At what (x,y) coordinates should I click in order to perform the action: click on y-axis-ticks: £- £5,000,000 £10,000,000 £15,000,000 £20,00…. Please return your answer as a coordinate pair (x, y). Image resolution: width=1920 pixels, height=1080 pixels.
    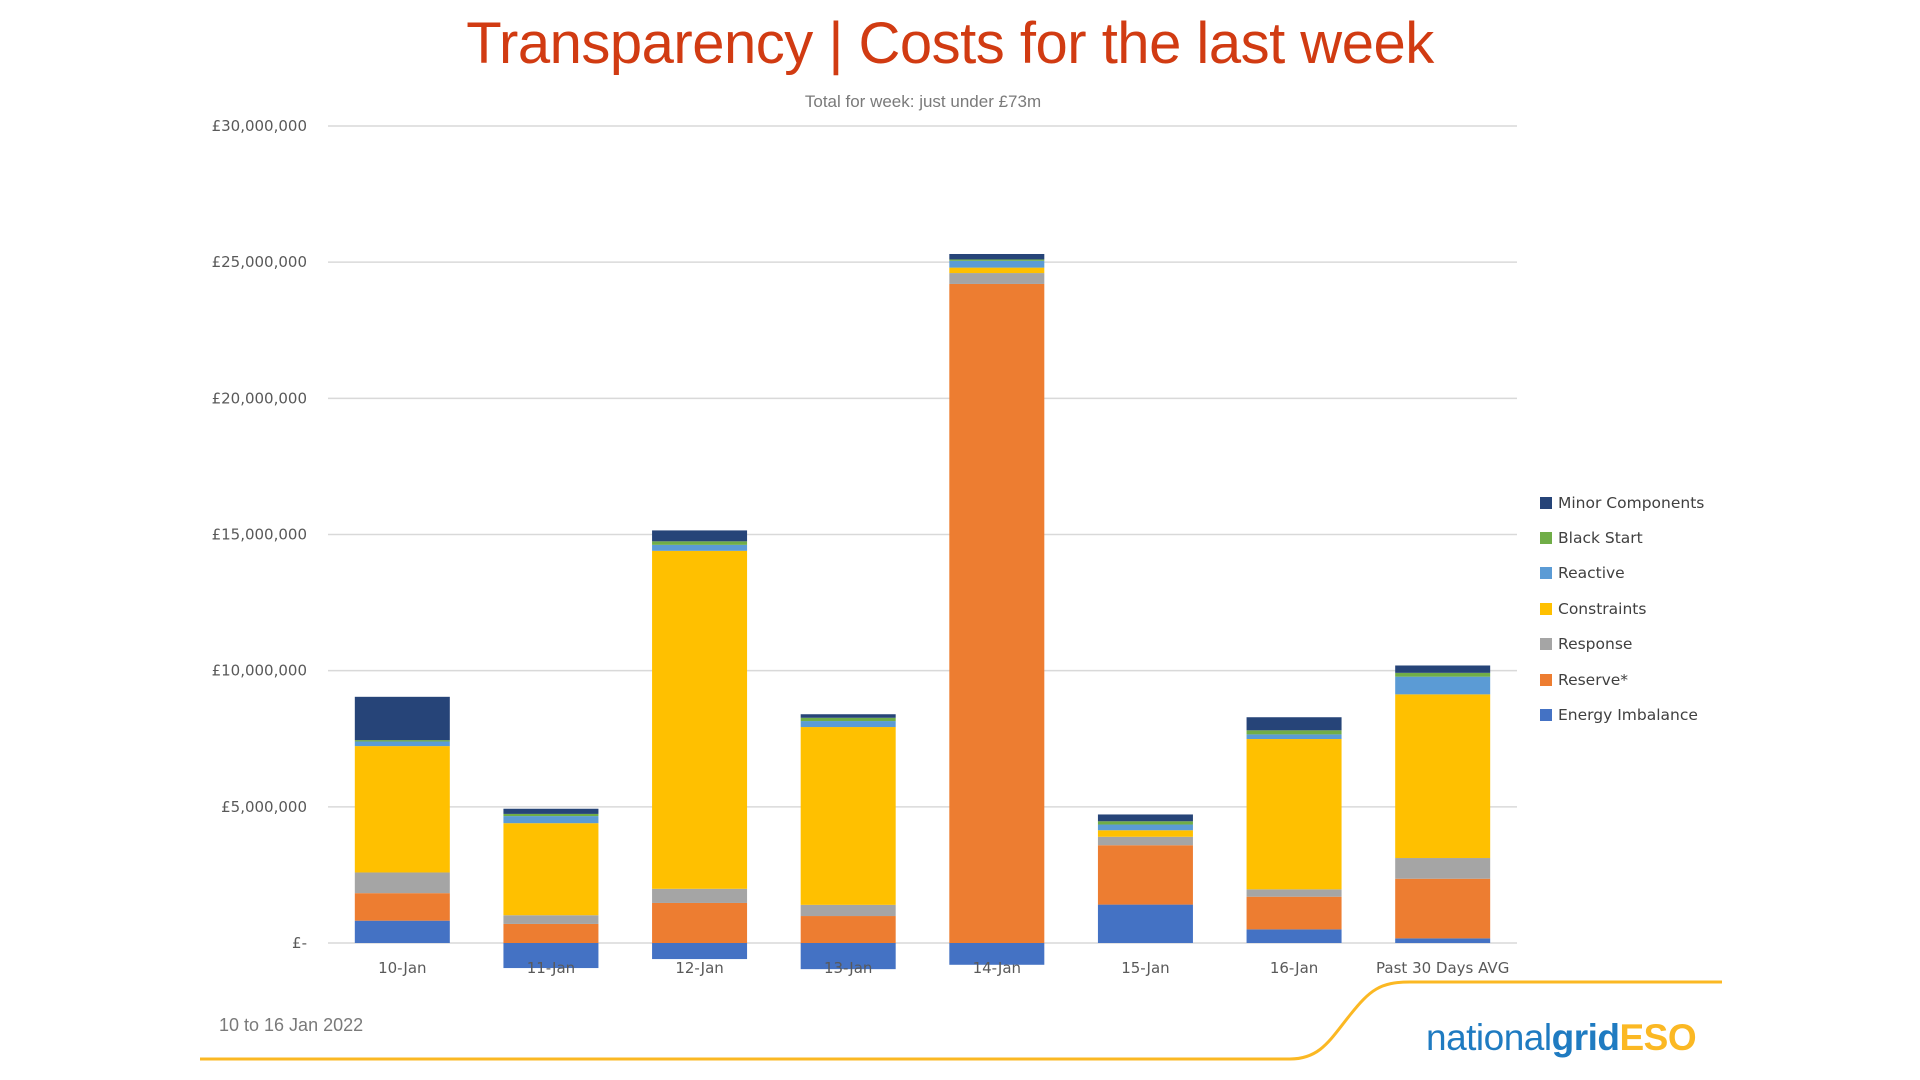
    Looking at the image, I should click on (259, 534).